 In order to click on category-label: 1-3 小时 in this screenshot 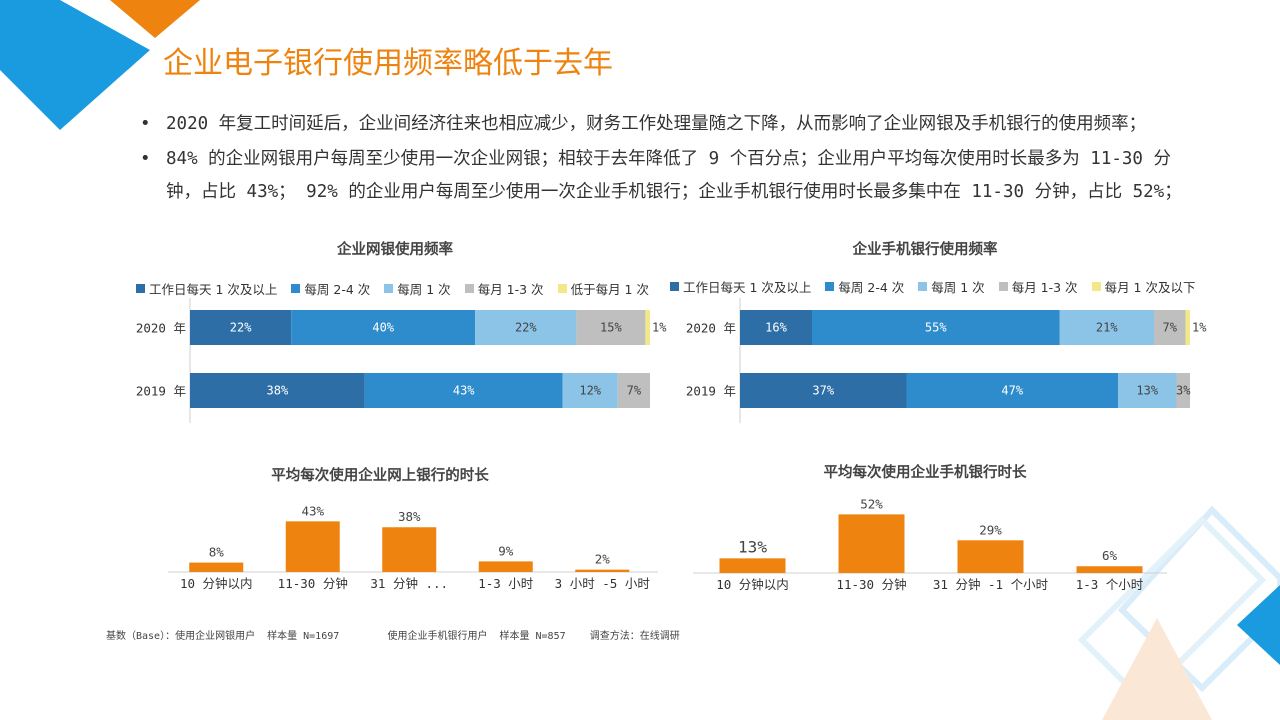, I will do `click(506, 583)`.